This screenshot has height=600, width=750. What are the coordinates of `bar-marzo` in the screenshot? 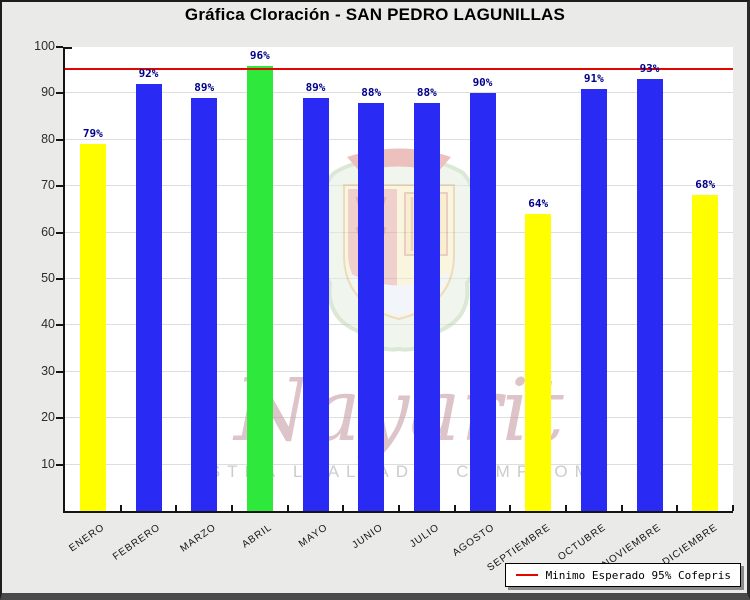 It's located at (204, 304).